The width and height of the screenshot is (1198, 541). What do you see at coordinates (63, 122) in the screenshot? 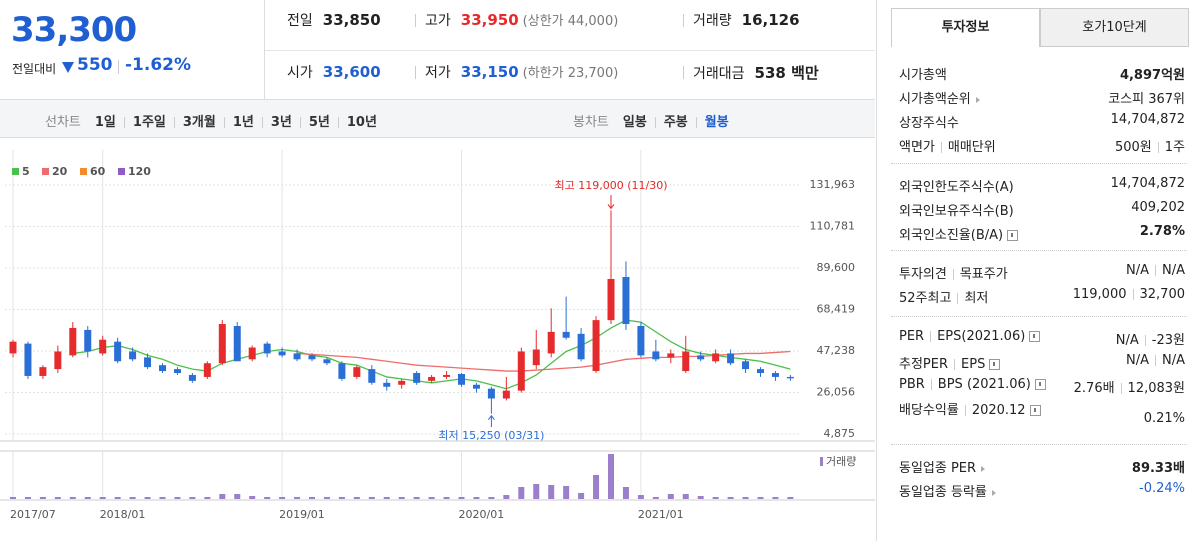
I see `period-type: 선차트` at bounding box center [63, 122].